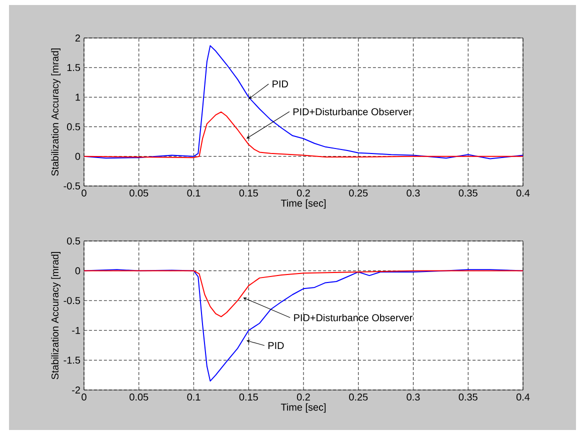 The height and width of the screenshot is (433, 581). I want to click on y-tick-label: -2, so click(76, 390).